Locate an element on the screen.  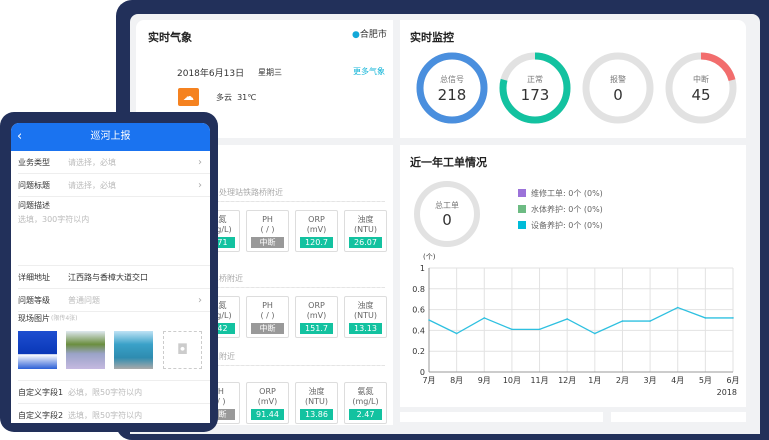
field-issue-title: 问题标题 请选择，必填 › is located at coordinates (114, 185).